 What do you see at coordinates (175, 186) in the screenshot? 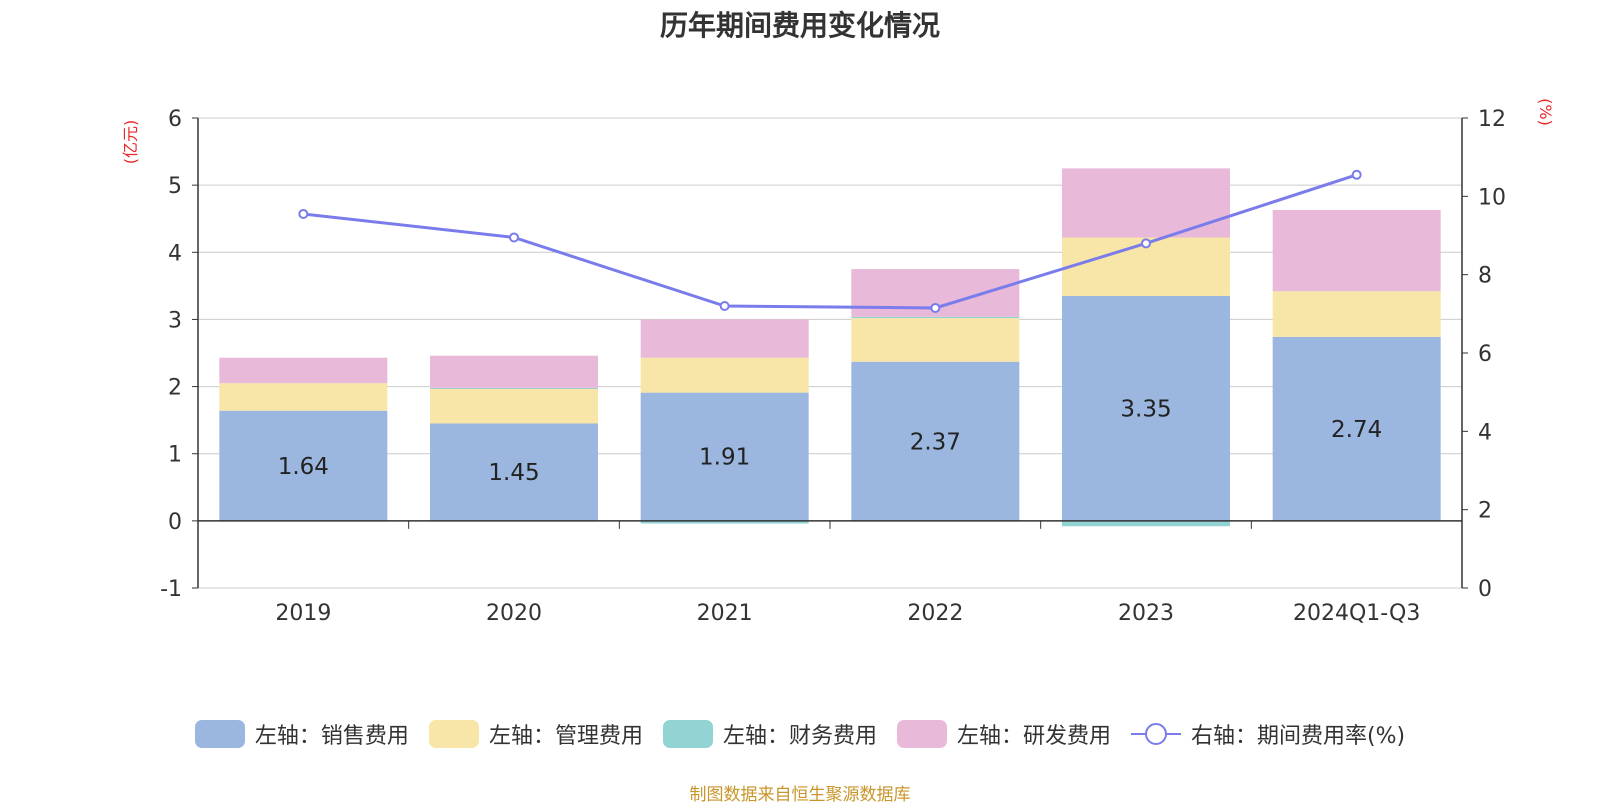
I see `left-axis-tick-label: 5` at bounding box center [175, 186].